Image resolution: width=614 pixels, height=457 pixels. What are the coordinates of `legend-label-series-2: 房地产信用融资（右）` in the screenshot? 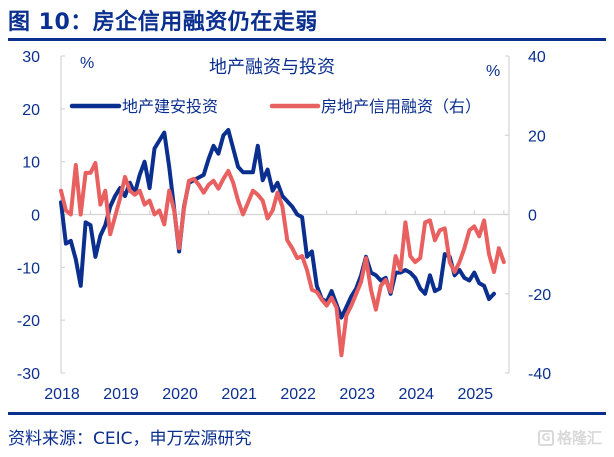 It's located at (401, 106).